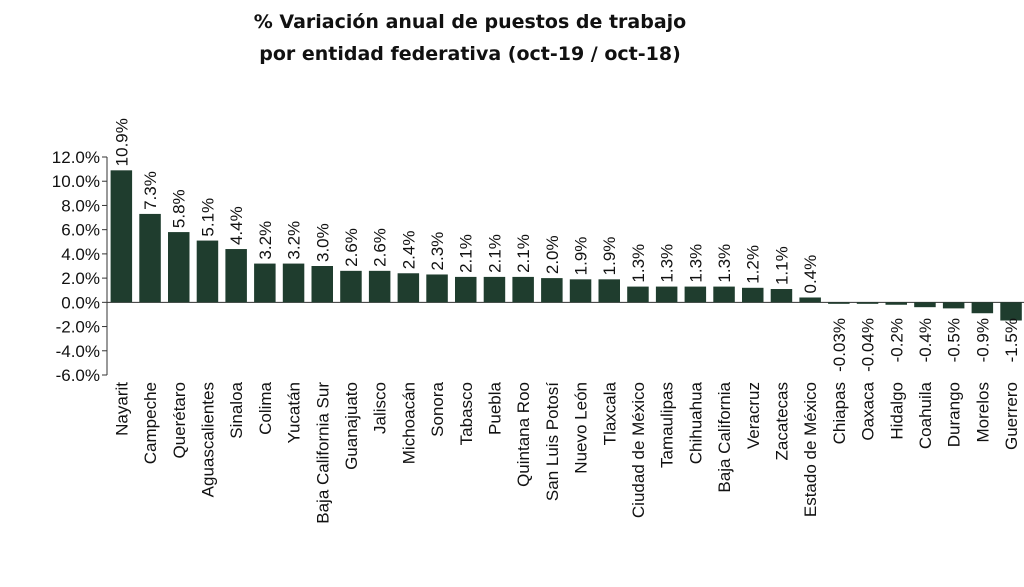 The width and height of the screenshot is (1024, 587). What do you see at coordinates (121, 409) in the screenshot?
I see `category-label: Nayarit` at bounding box center [121, 409].